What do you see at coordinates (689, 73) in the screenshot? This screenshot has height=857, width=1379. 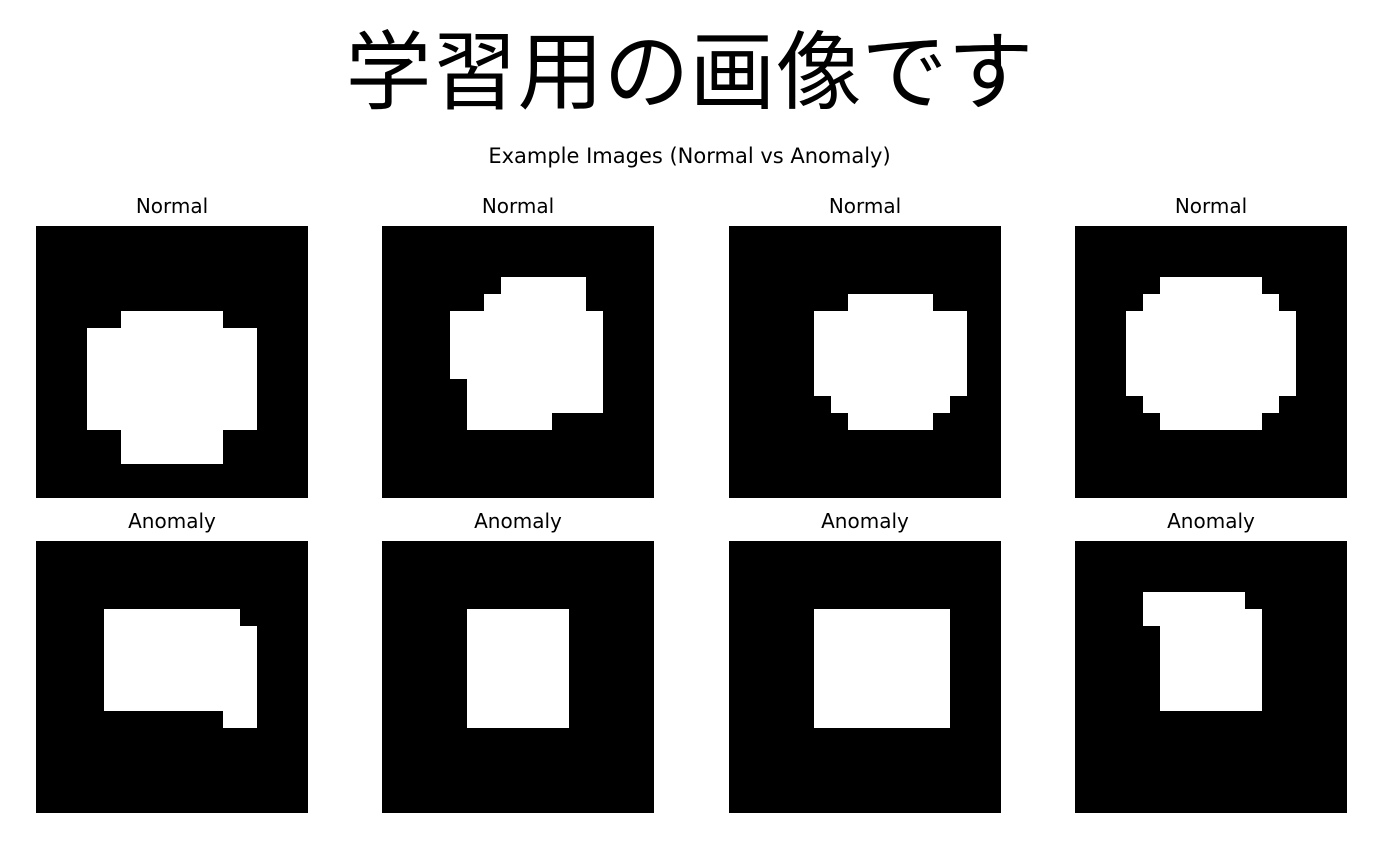 I see `page-heading: 学習用の画像です` at bounding box center [689, 73].